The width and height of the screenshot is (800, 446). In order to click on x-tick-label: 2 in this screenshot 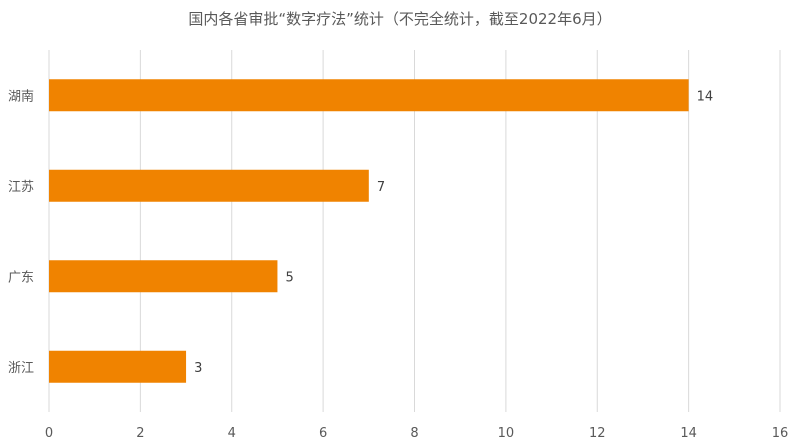, I will do `click(140, 433)`.